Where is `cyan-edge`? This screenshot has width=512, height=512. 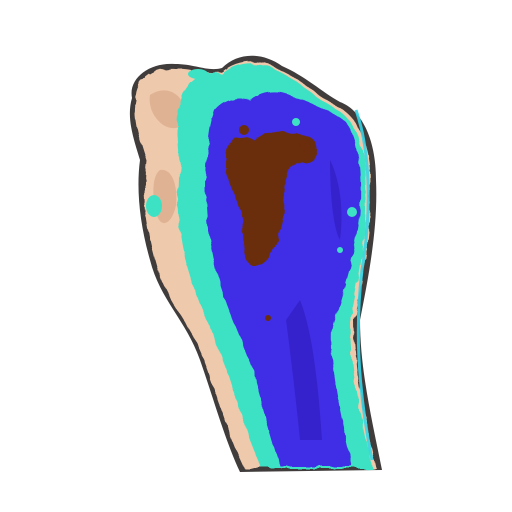
cyan-edge is located at coordinates (364, 285).